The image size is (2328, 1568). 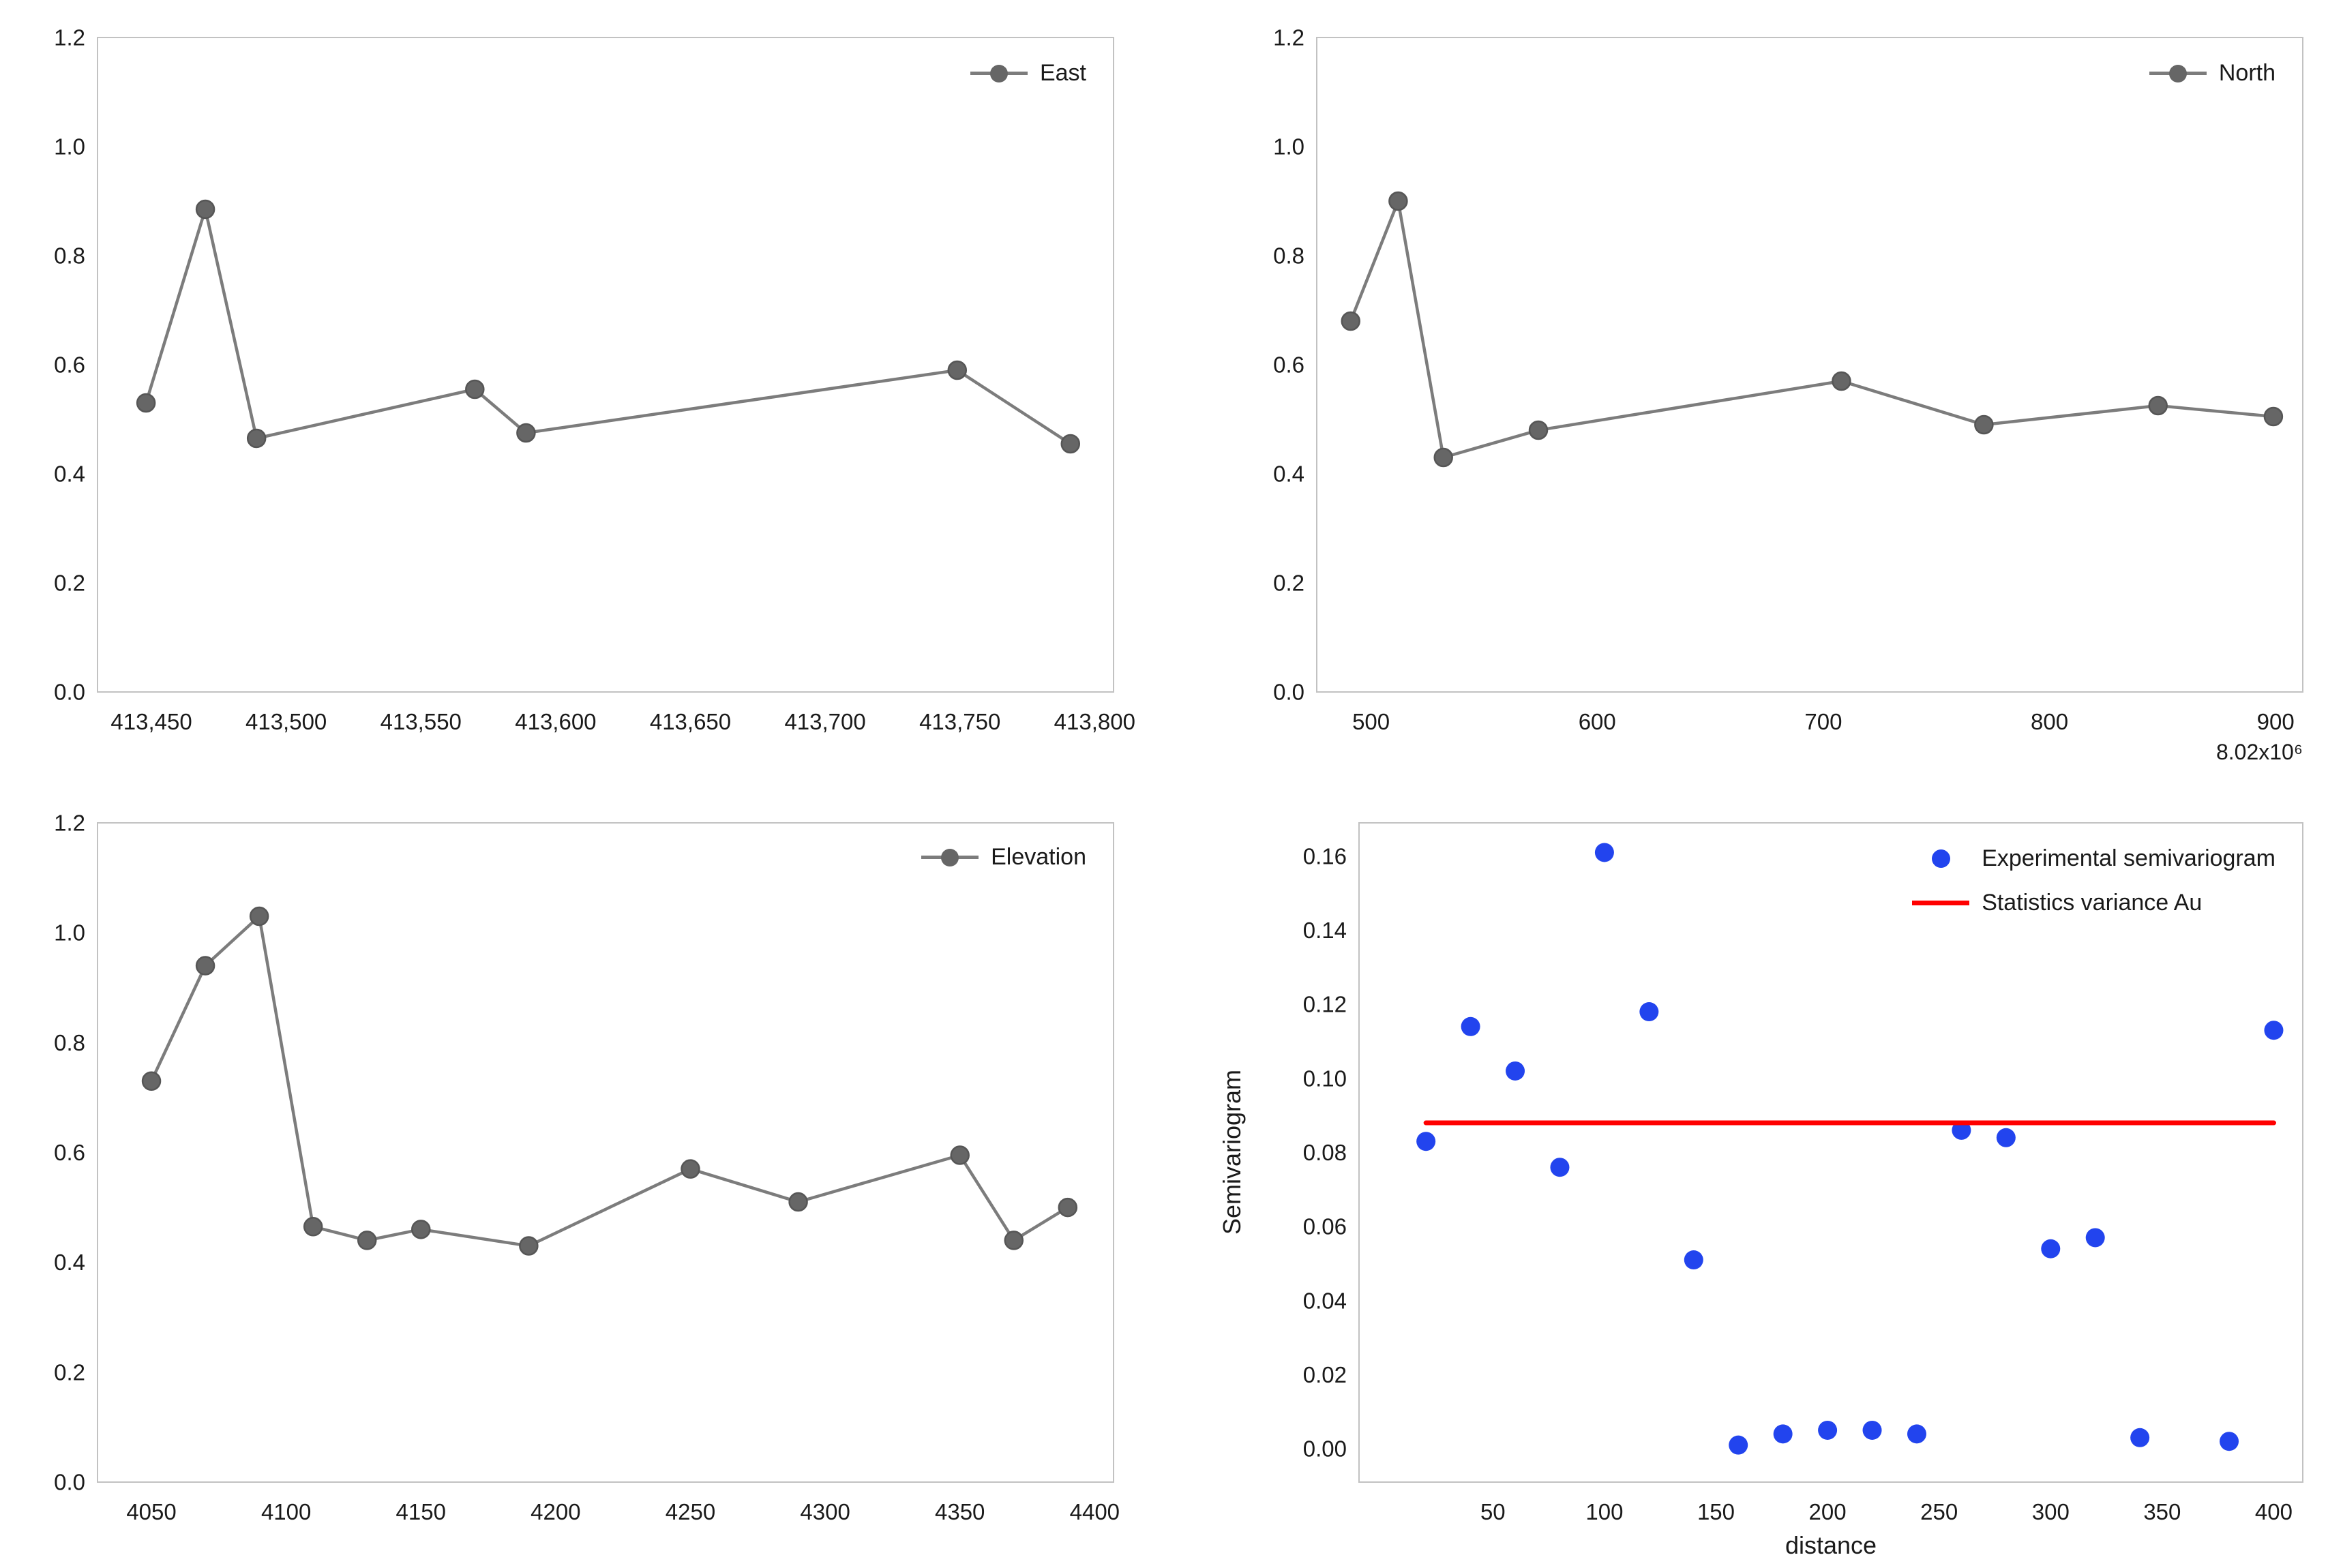 I want to click on x-tick-label: 600, so click(x=1597, y=721).